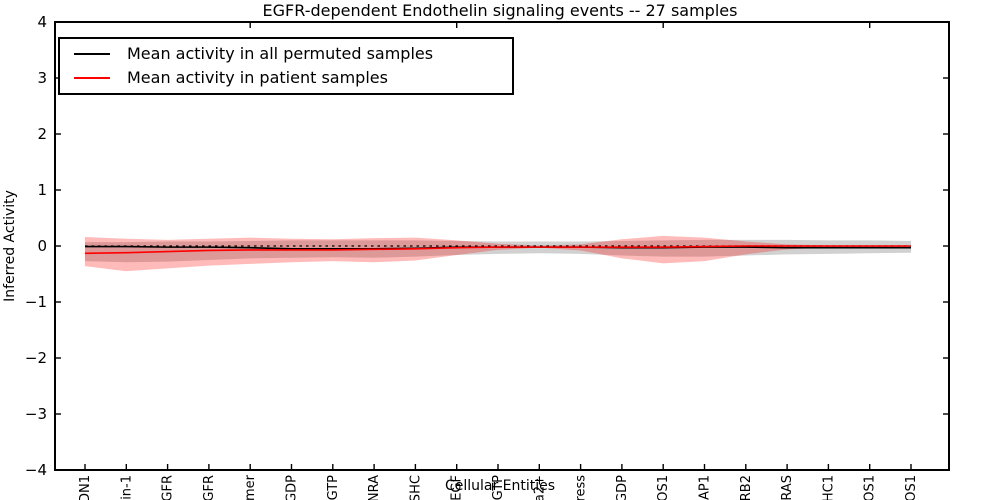  What do you see at coordinates (746, 487) in the screenshot?
I see `x-tick-label: GRB2` at bounding box center [746, 487].